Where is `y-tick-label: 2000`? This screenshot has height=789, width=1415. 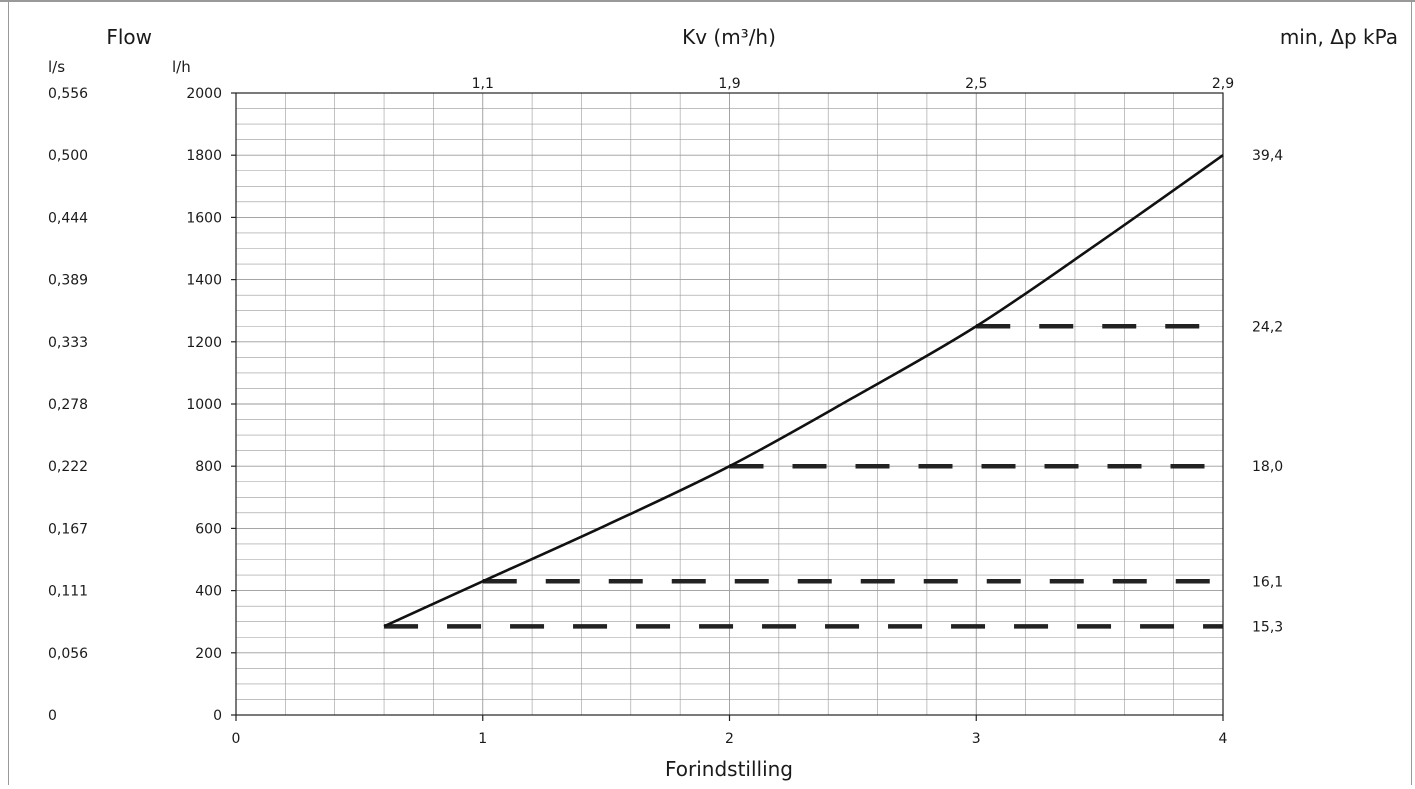 y-tick-label: 2000 is located at coordinates (204, 94).